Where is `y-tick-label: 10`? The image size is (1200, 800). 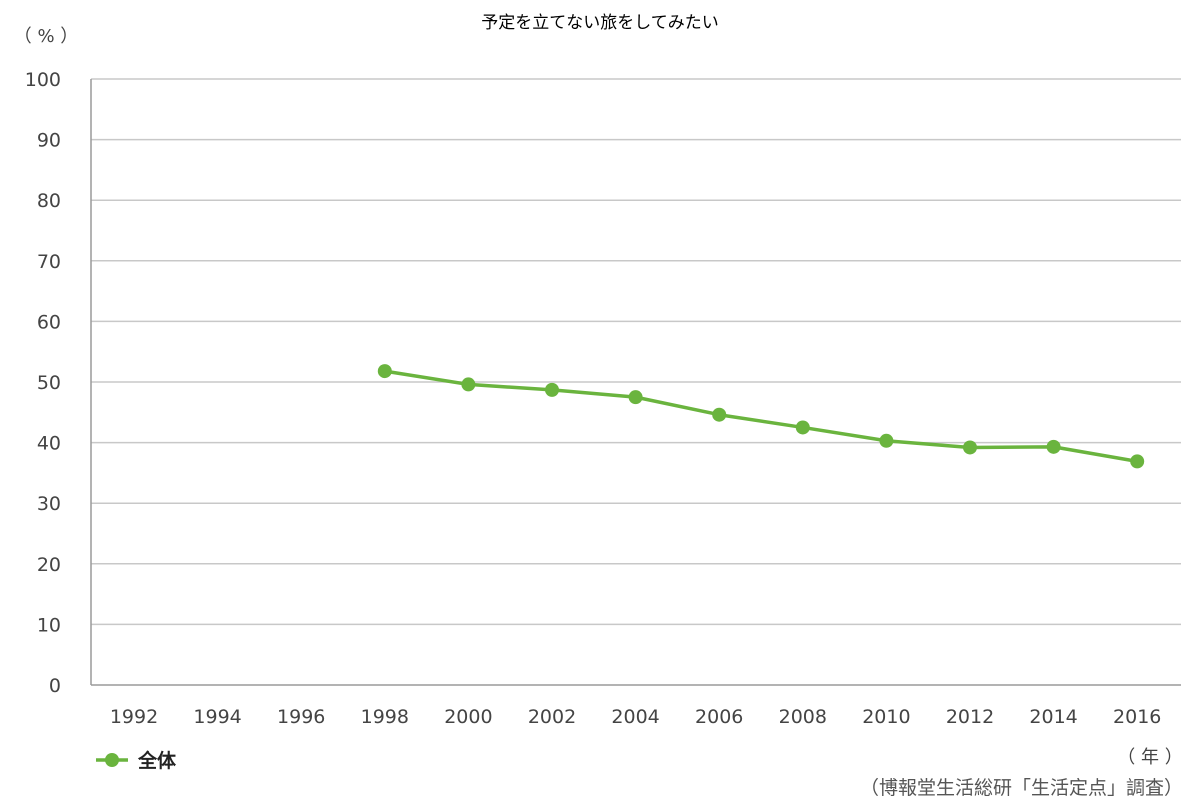 y-tick-label: 10 is located at coordinates (49, 625).